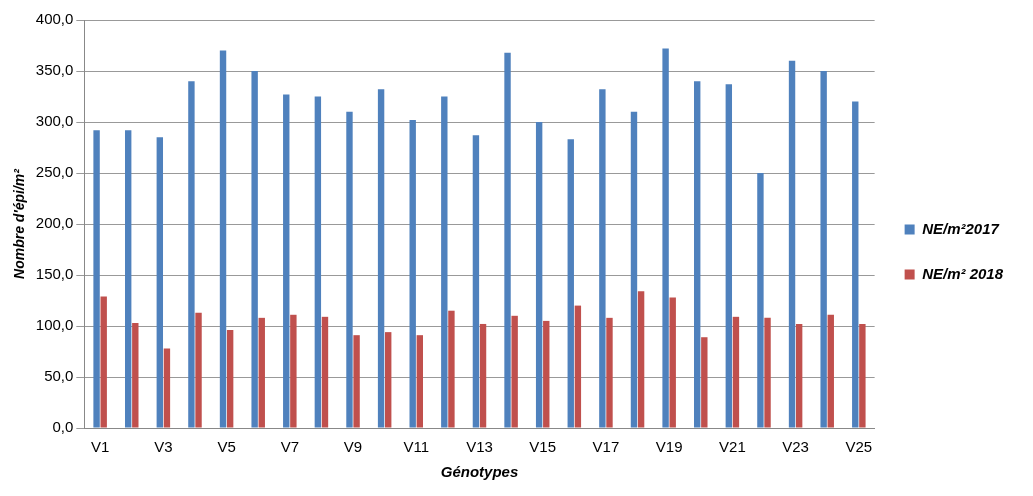 The image size is (1033, 496). I want to click on x-axis-title: Génotypes, so click(479, 472).